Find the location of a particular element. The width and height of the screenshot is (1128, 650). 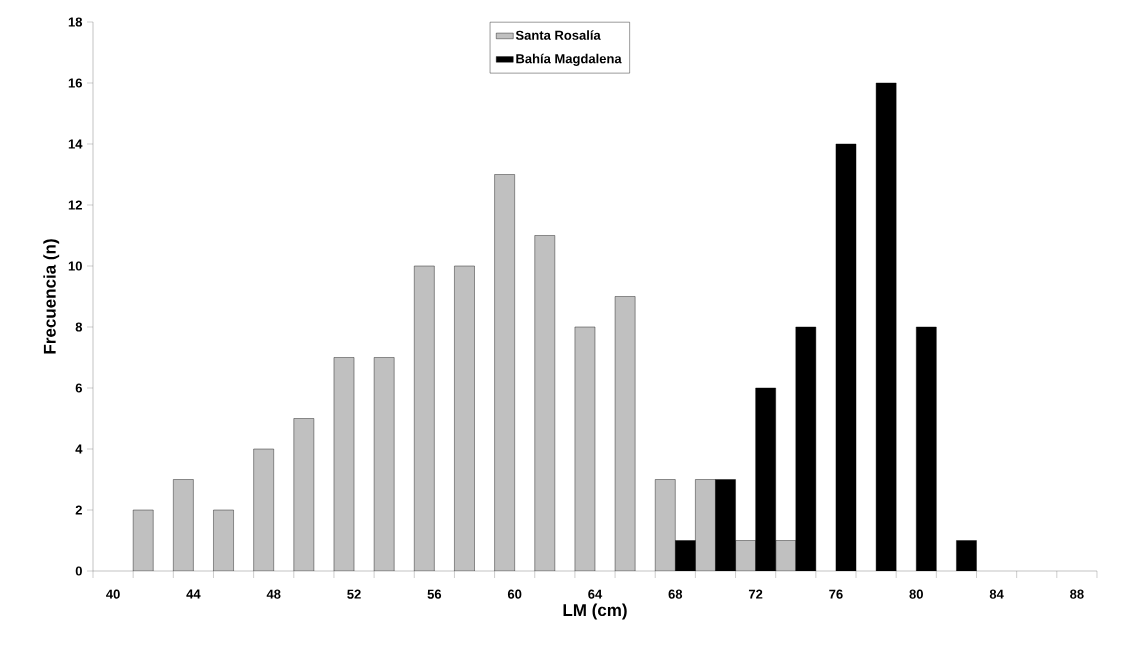

y-tick-label: 8 is located at coordinates (79, 327).